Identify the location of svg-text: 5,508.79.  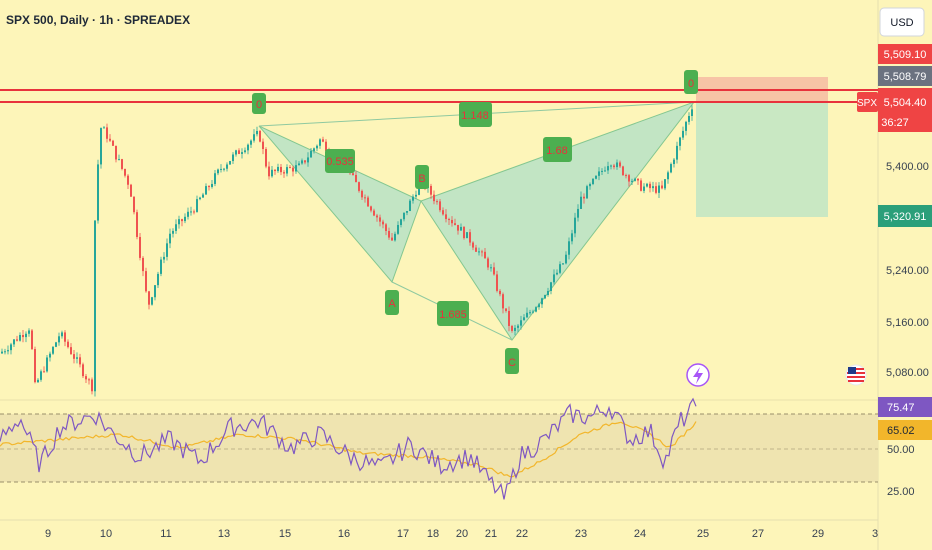
(905, 77).